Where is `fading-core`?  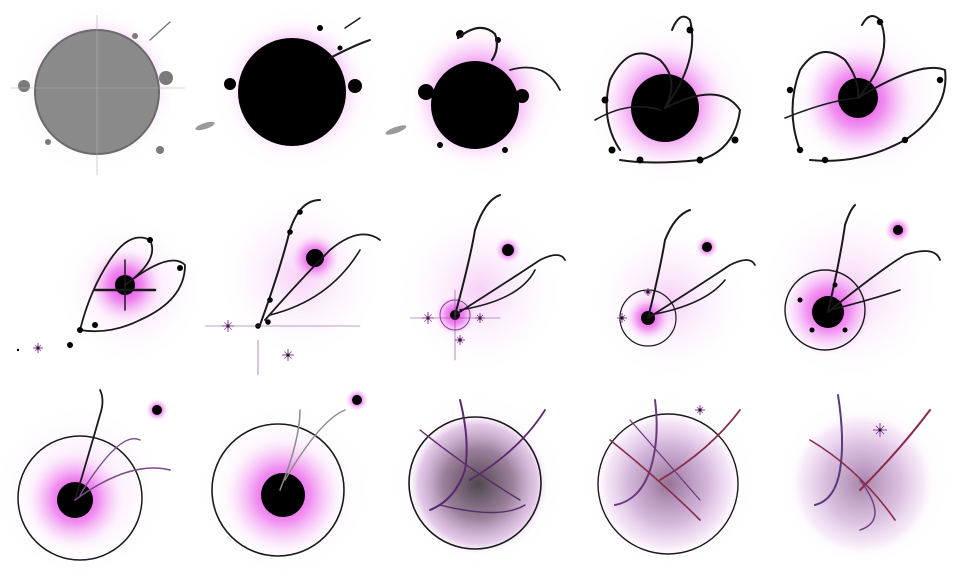
fading-core is located at coordinates (668, 484).